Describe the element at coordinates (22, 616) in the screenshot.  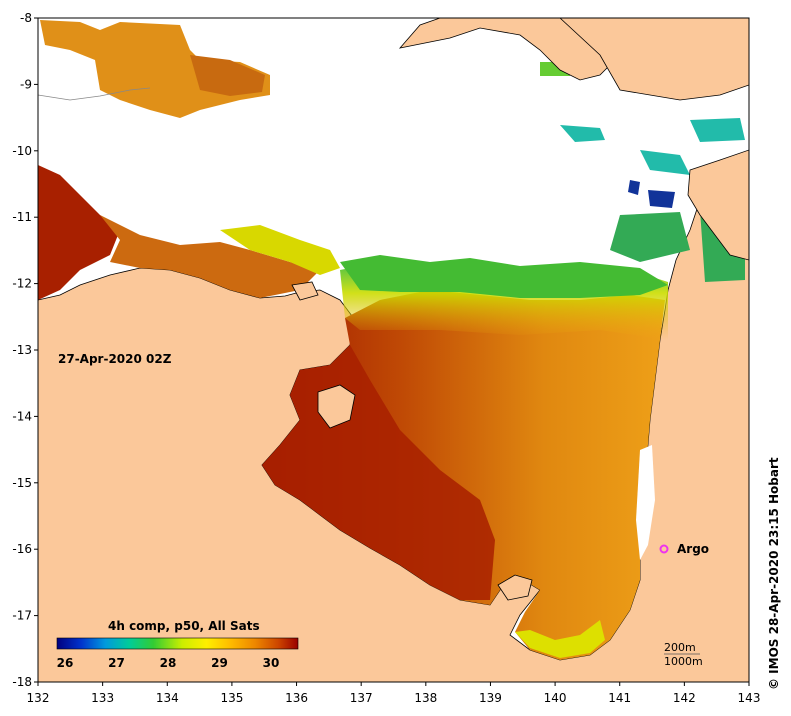
I see `y-tick-label: -17` at that location.